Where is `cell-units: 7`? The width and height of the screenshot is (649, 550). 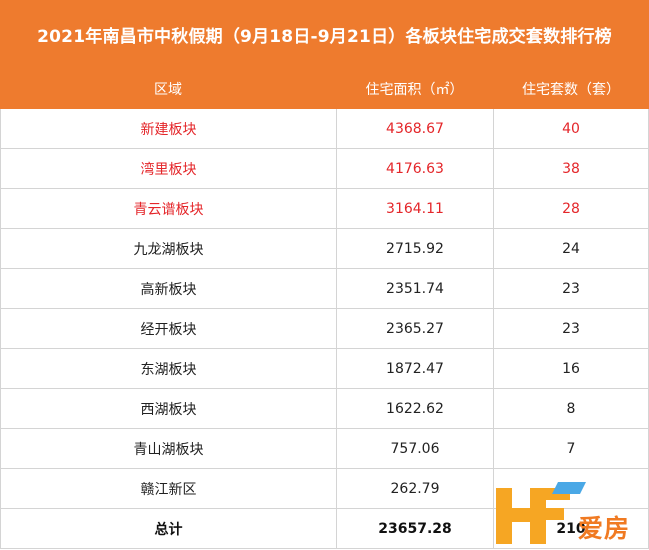
cell-units: 7 is located at coordinates (571, 448).